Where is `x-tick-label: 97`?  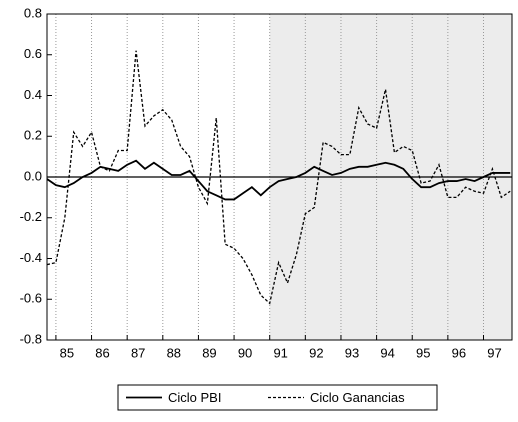
x-tick-label: 97 is located at coordinates (494, 352).